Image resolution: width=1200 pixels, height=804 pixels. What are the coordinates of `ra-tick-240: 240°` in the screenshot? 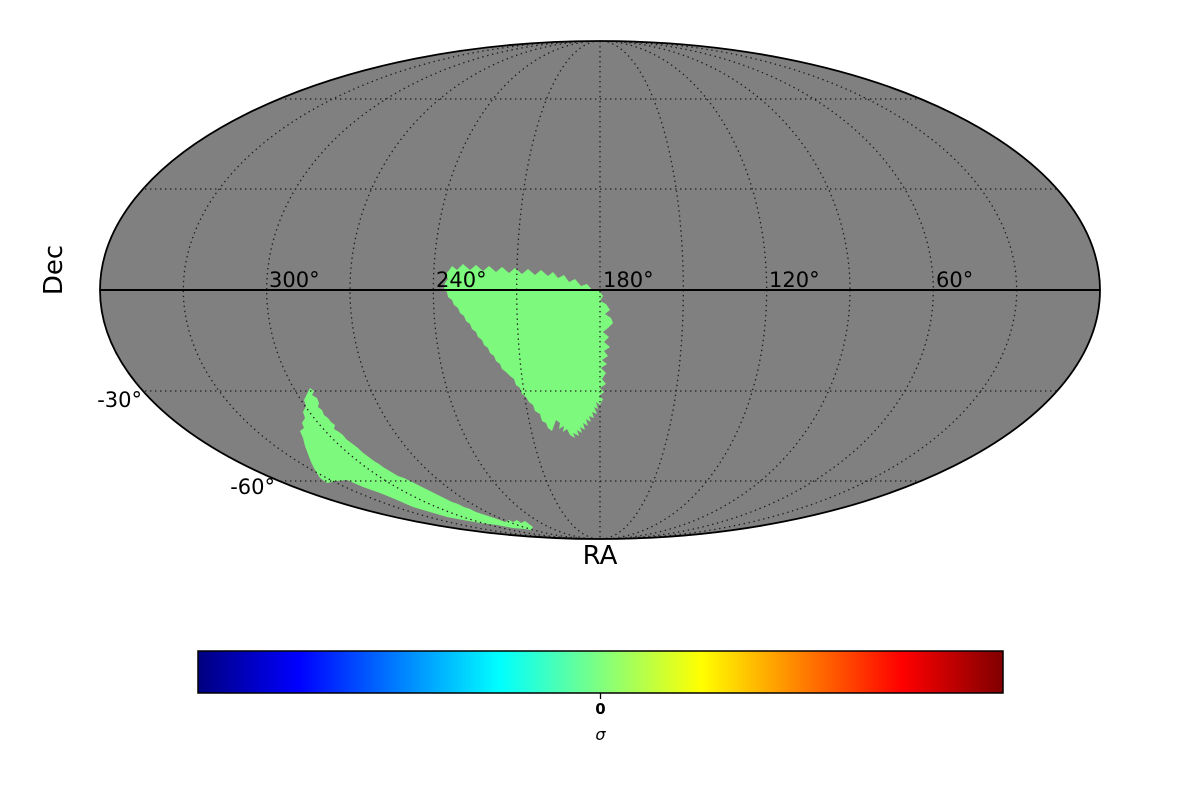 It's located at (461, 280).